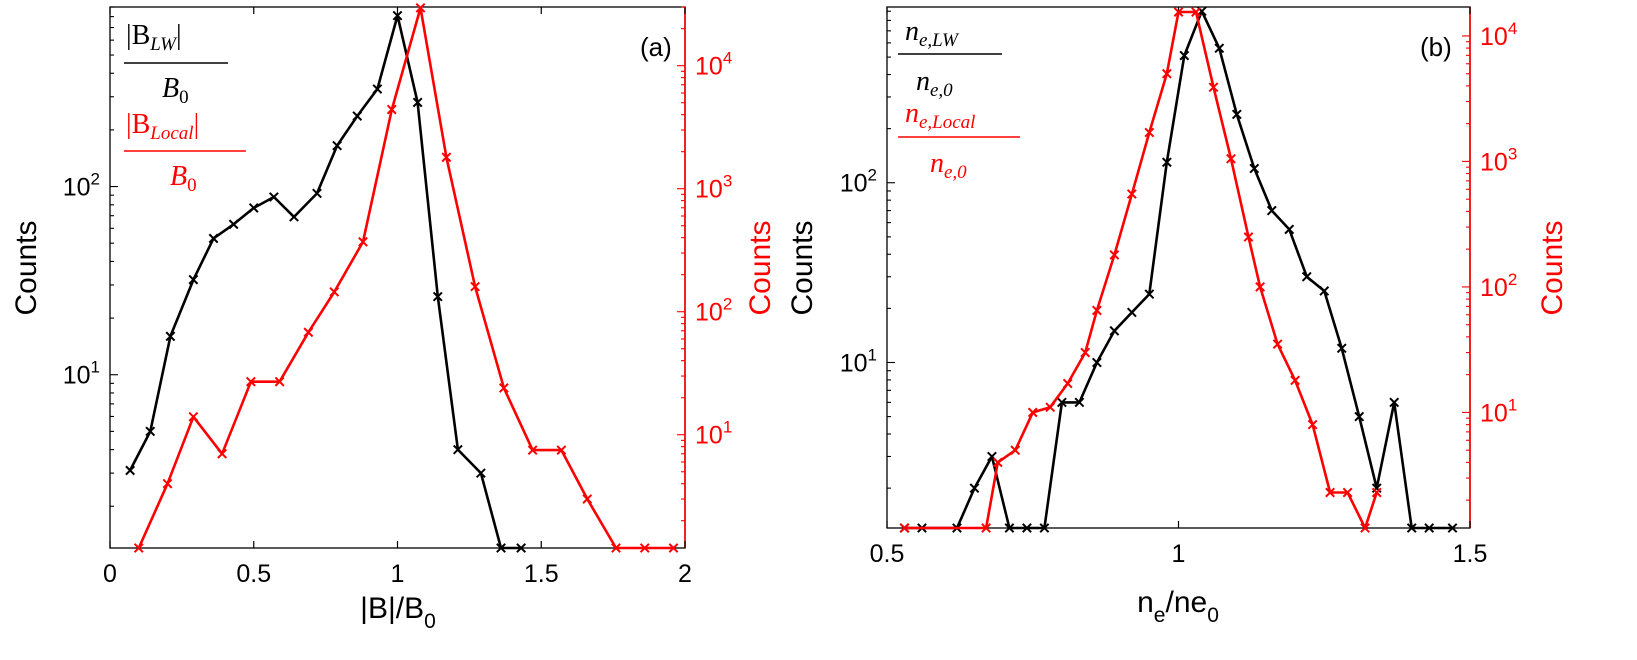  Describe the element at coordinates (1213, 615) in the screenshot. I see `panel-b-x-label-sub2: 0` at that location.